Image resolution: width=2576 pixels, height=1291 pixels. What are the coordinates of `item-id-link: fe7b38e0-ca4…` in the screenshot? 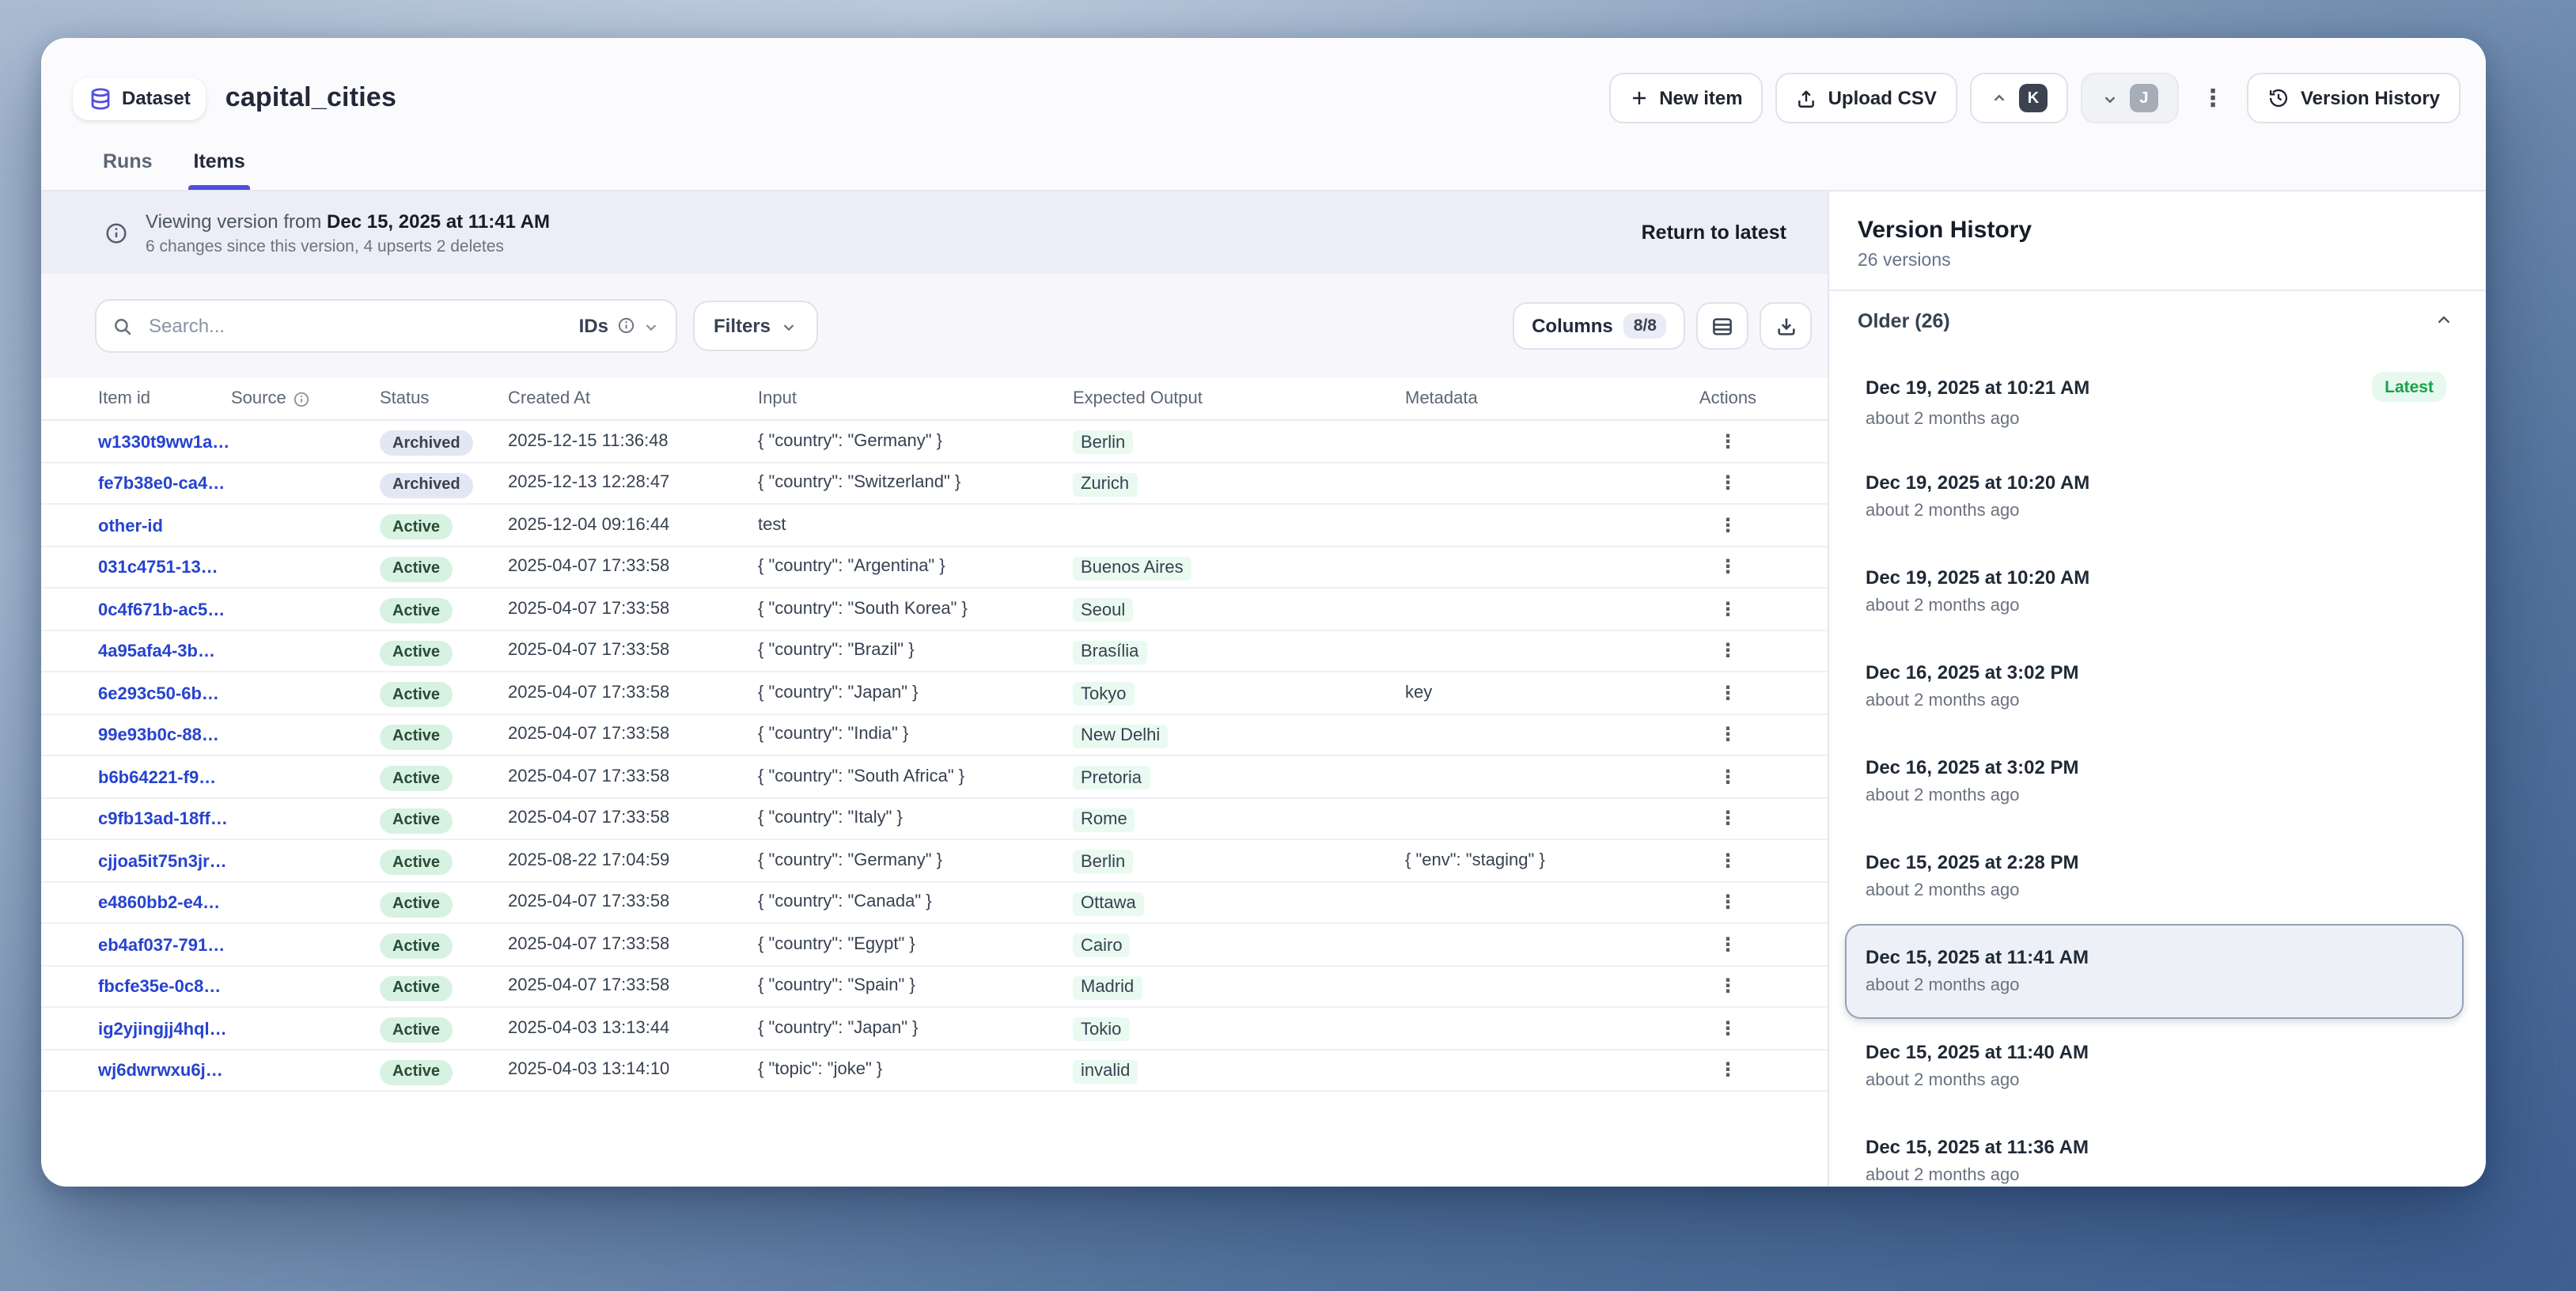 It's located at (161, 484).